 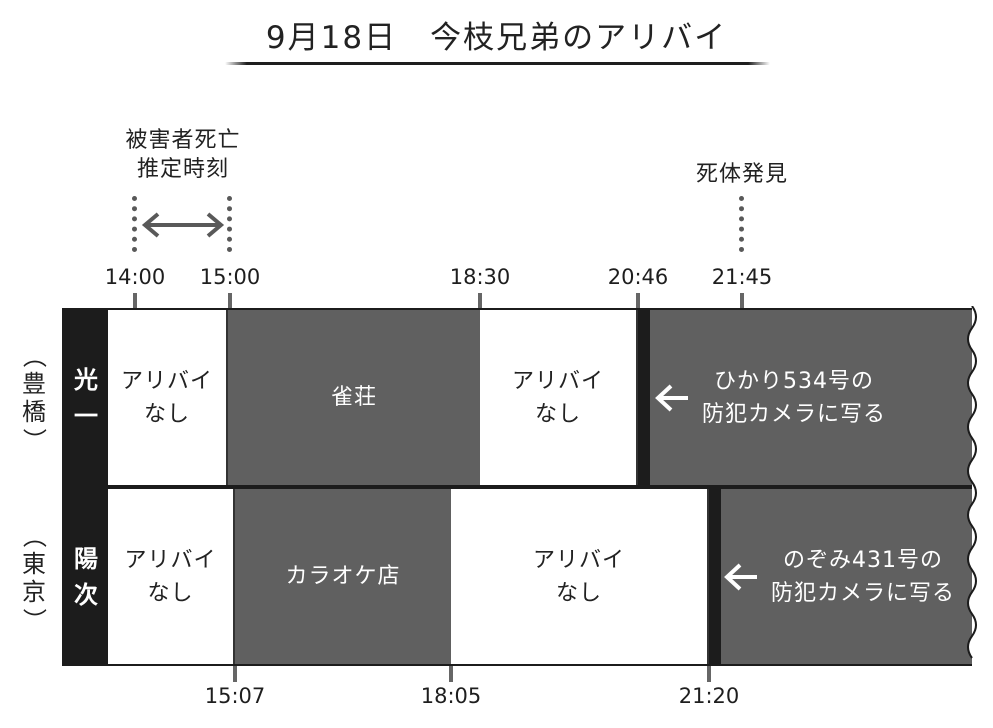 I want to click on time-label-1500: 15:00, so click(x=230, y=277).